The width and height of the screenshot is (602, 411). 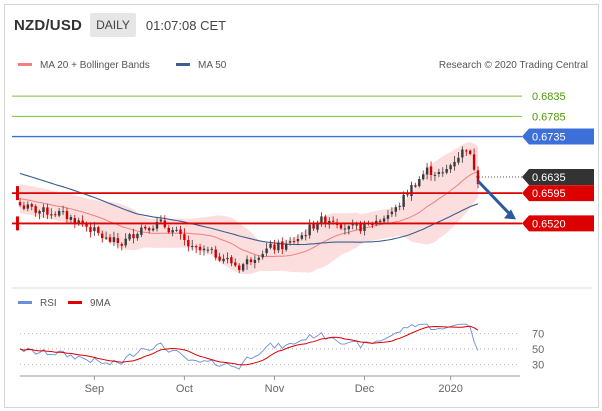 What do you see at coordinates (549, 97) in the screenshot?
I see `level-label-0: 0.6835` at bounding box center [549, 97].